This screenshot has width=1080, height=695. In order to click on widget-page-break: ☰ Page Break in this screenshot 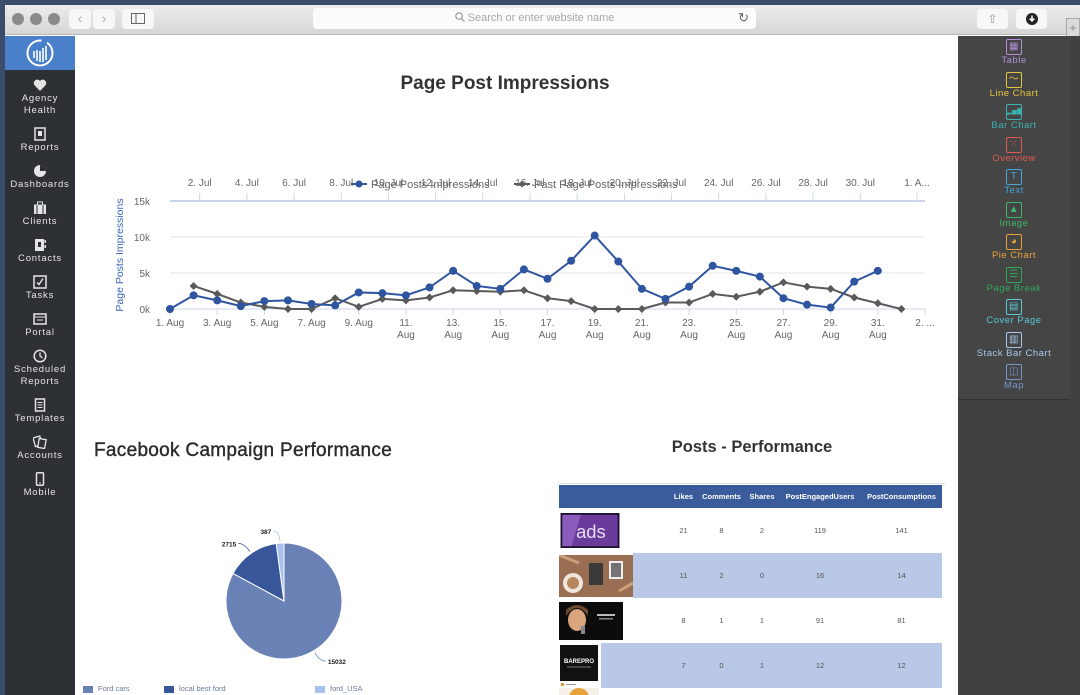, I will do `click(1014, 280)`.